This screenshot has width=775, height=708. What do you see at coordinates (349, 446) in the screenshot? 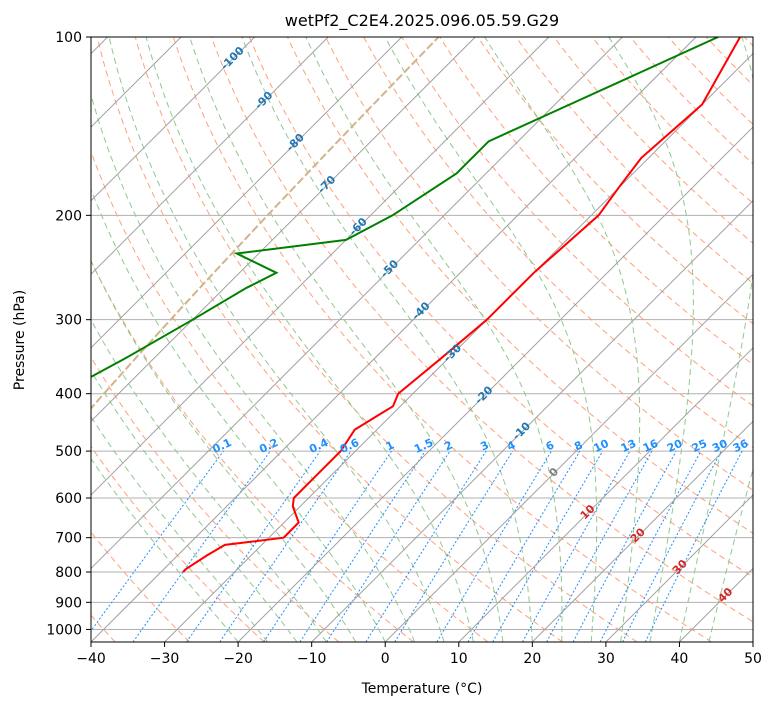
I see `mixing-ratio-label: 0.6` at bounding box center [349, 446].